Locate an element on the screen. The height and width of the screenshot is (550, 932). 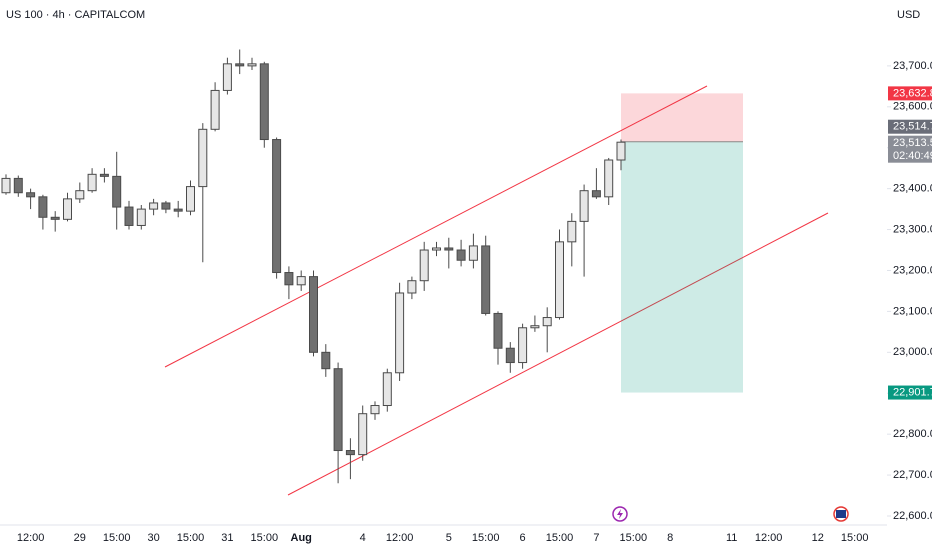
flag-icon-fill is located at coordinates (841, 514).